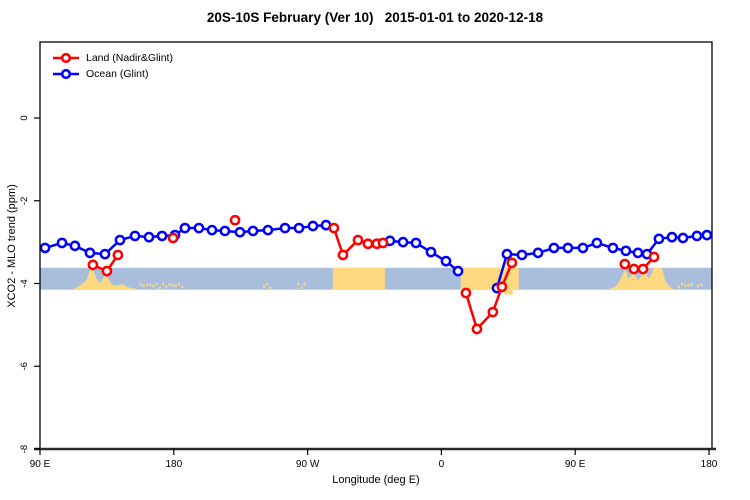  I want to click on svg-text: -4, so click(24, 283).